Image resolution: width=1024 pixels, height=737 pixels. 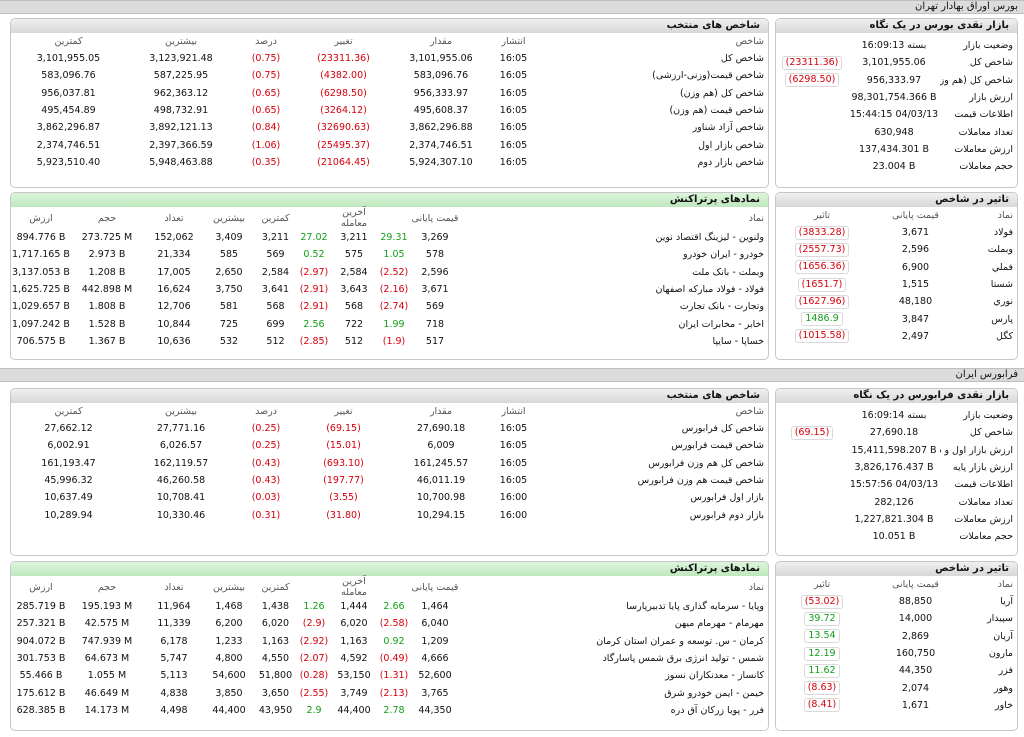 I want to click on symbols-cell: 3,749, so click(x=354, y=693).